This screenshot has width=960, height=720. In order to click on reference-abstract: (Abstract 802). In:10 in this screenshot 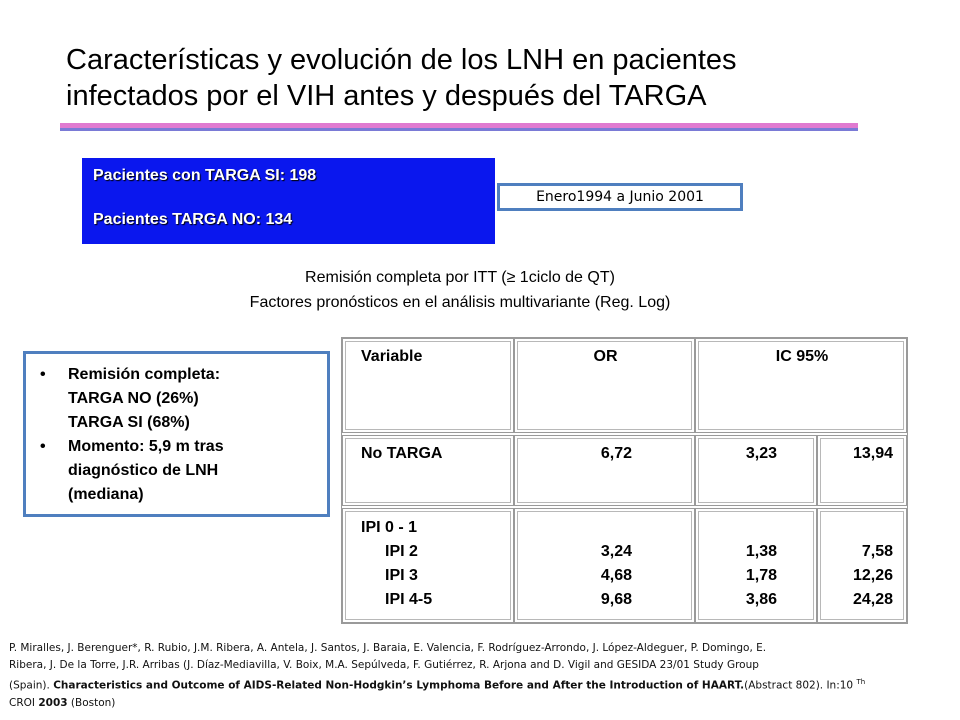, I will do `click(800, 685)`.